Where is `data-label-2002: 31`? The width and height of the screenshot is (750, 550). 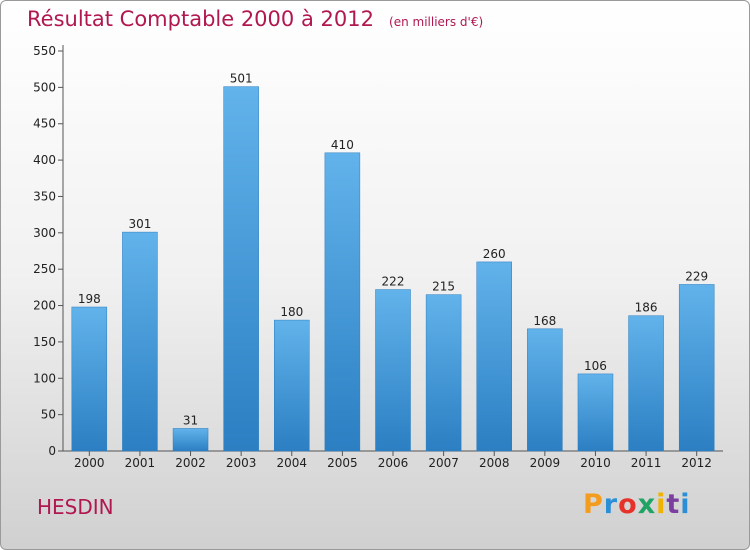
data-label-2002: 31 is located at coordinates (190, 420).